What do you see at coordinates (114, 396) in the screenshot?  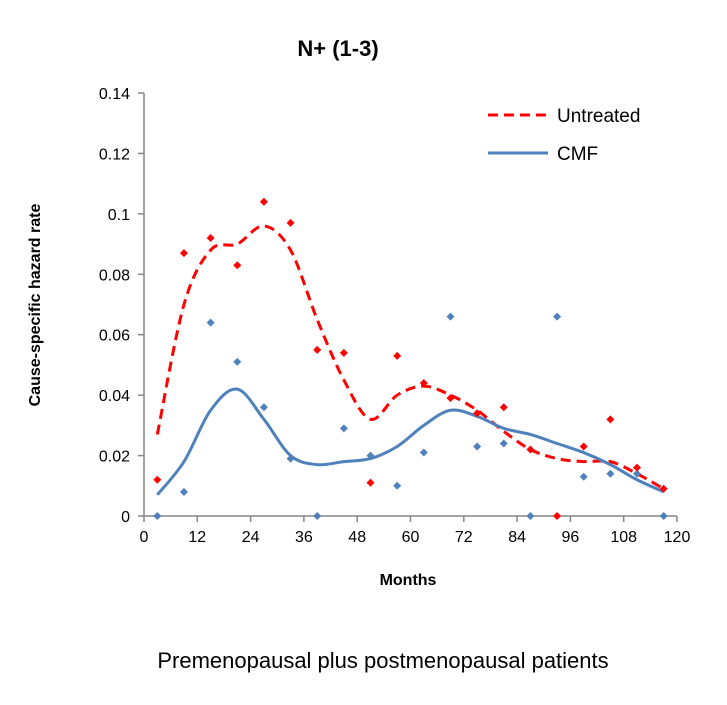 I see `y-tick-label: 0.04` at bounding box center [114, 396].